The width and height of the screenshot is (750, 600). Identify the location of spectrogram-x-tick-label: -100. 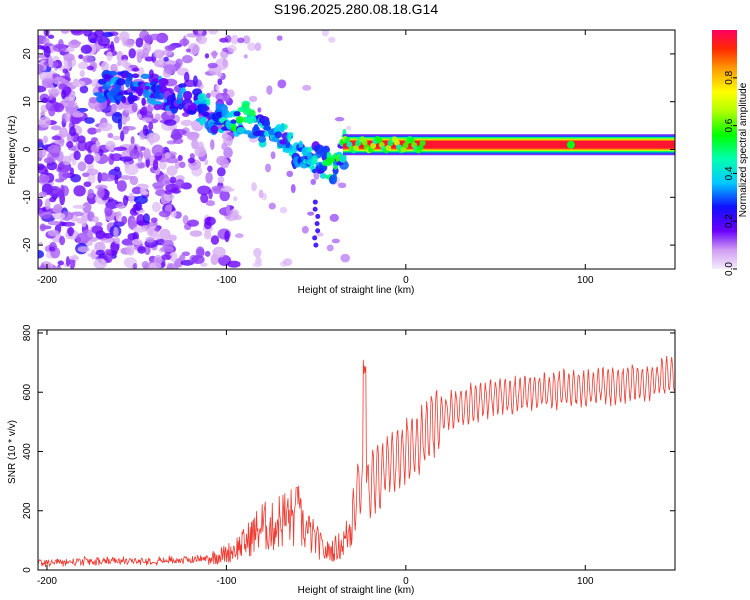
(226, 280).